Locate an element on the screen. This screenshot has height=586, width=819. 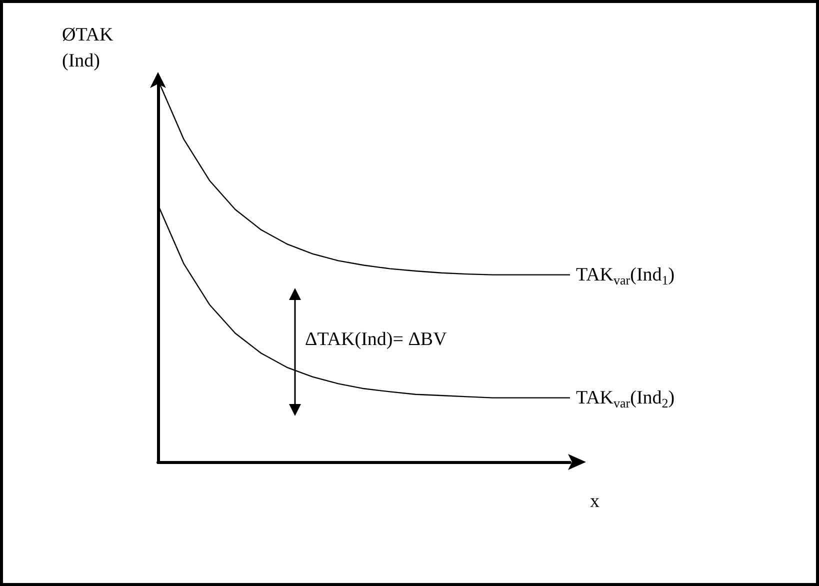
y-axis-title: ØTAK (Ind) is located at coordinates (90, 48).